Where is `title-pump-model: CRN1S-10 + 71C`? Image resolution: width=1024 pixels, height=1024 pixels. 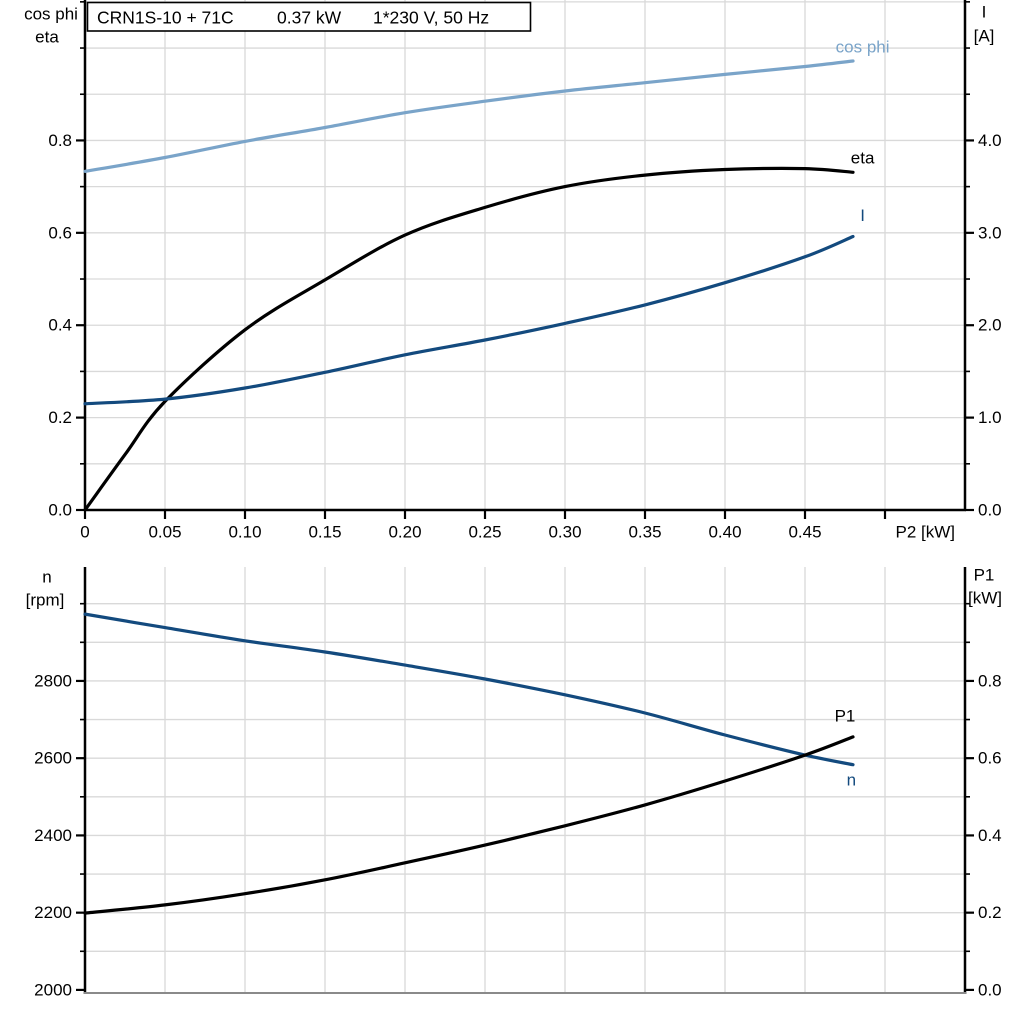
title-pump-model: CRN1S-10 + 71C is located at coordinates (165, 18).